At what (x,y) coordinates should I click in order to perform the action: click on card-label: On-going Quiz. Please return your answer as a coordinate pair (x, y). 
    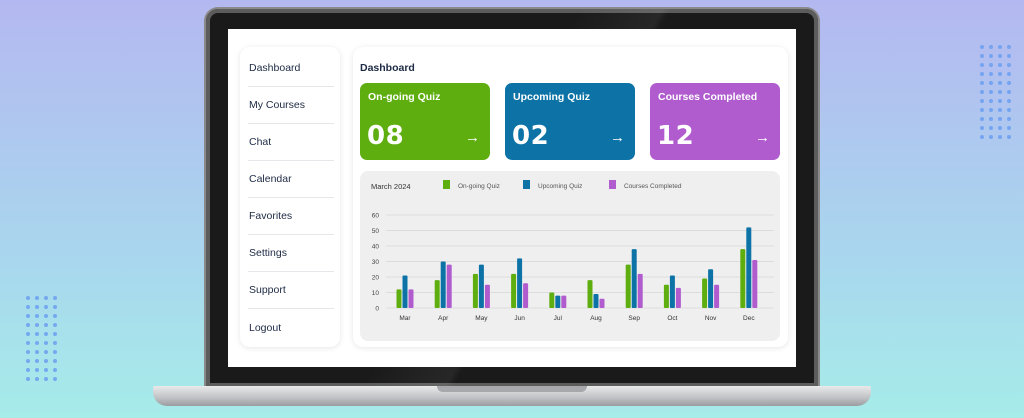
    Looking at the image, I should click on (404, 97).